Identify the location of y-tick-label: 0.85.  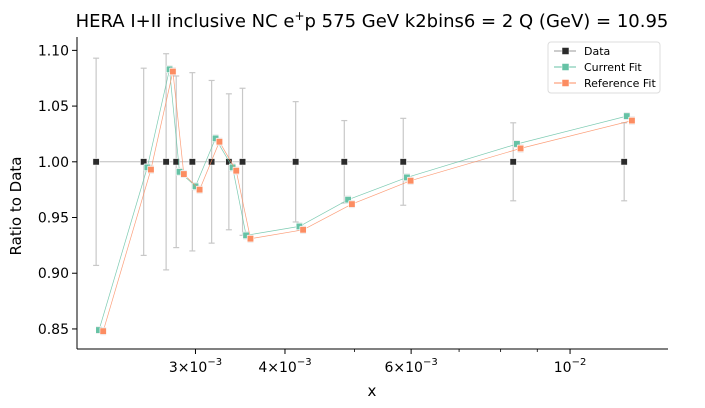
(53, 330).